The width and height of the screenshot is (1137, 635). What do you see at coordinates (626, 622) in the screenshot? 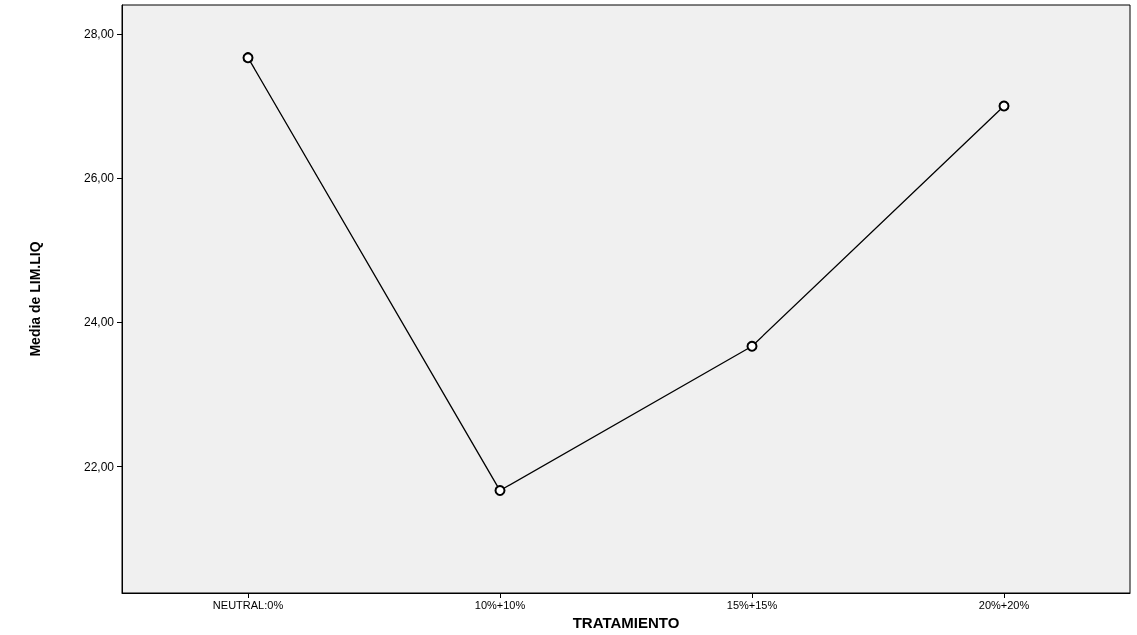
I see `x-axis-title: TRATAMIENTO` at bounding box center [626, 622].